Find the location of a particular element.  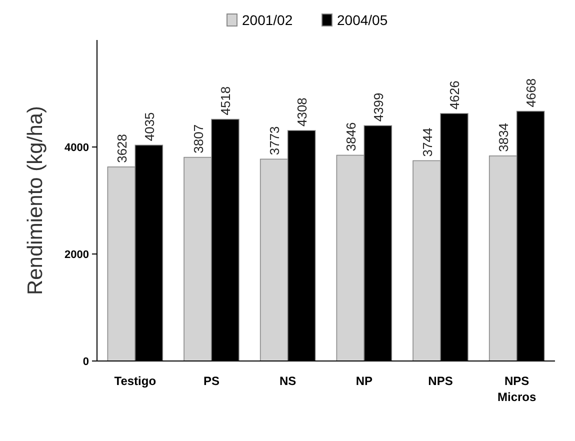

y-tick-label: 0 is located at coordinates (85, 362).